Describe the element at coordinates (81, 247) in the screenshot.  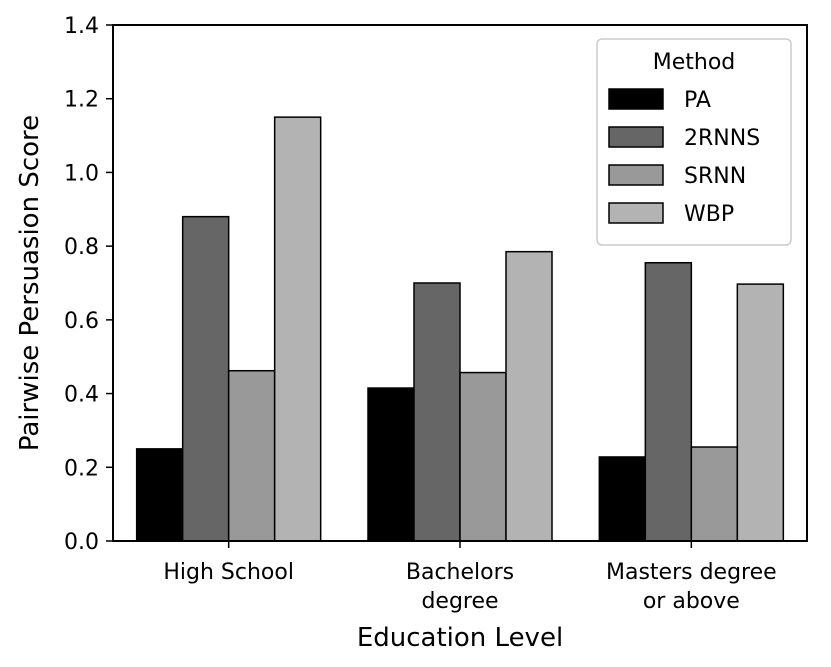
I see `y-tick-label: 0.8` at that location.